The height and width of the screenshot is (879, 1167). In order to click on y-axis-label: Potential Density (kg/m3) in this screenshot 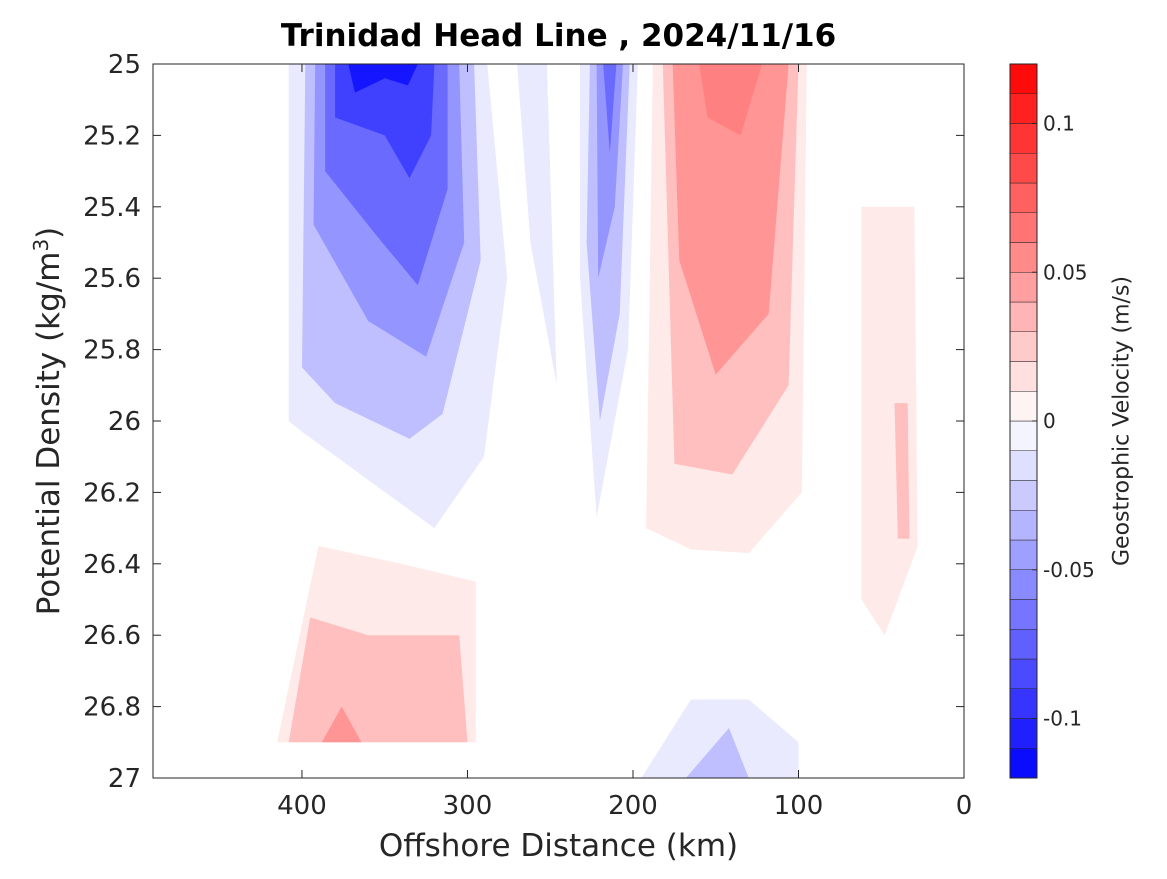, I will do `click(48, 421)`.